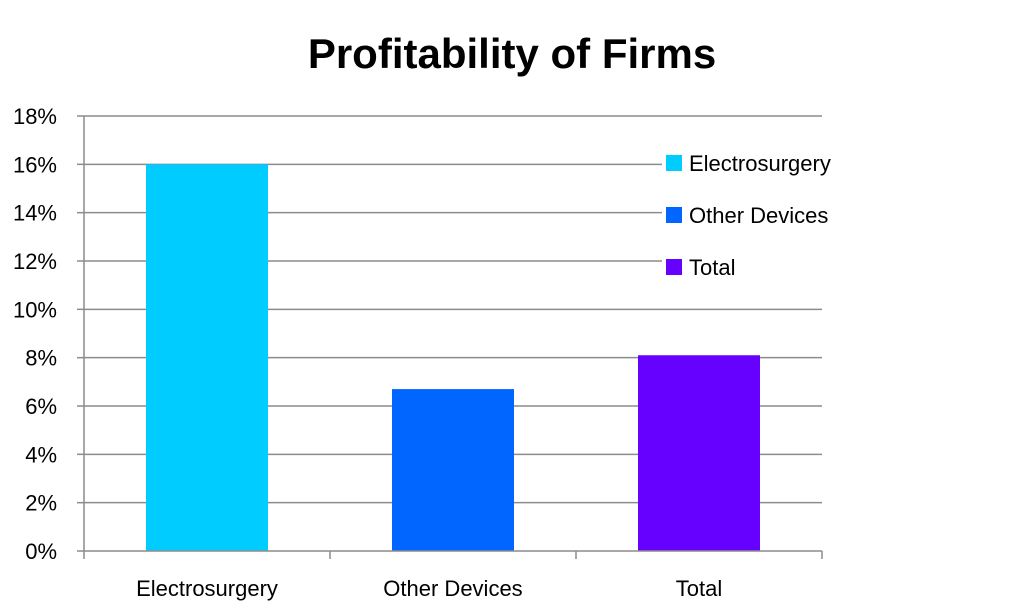  What do you see at coordinates (48, 334) in the screenshot?
I see `y-axis-ticks: 0% 2% 4% 6% 8% 10% 12% 14% 16% 18%` at bounding box center [48, 334].